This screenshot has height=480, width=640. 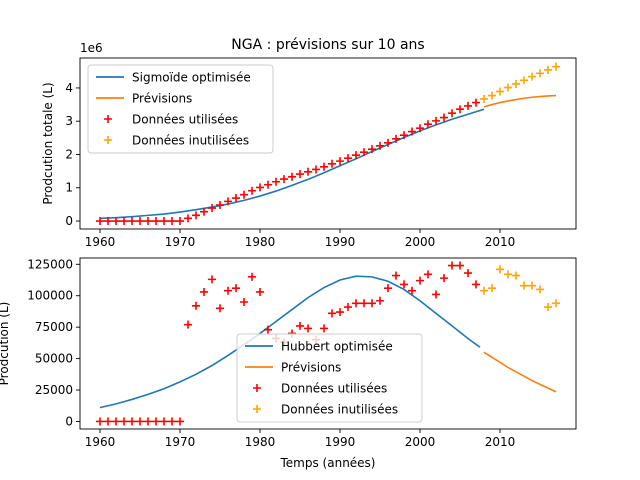 What do you see at coordinates (191, 78) in the screenshot?
I see `legend-label: Sigmoïde optimisée` at bounding box center [191, 78].